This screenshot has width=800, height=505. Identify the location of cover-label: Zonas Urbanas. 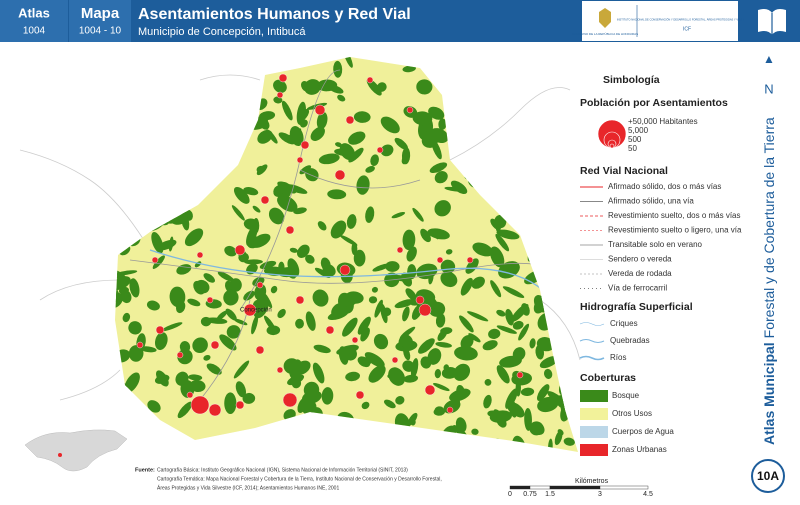
(639, 449).